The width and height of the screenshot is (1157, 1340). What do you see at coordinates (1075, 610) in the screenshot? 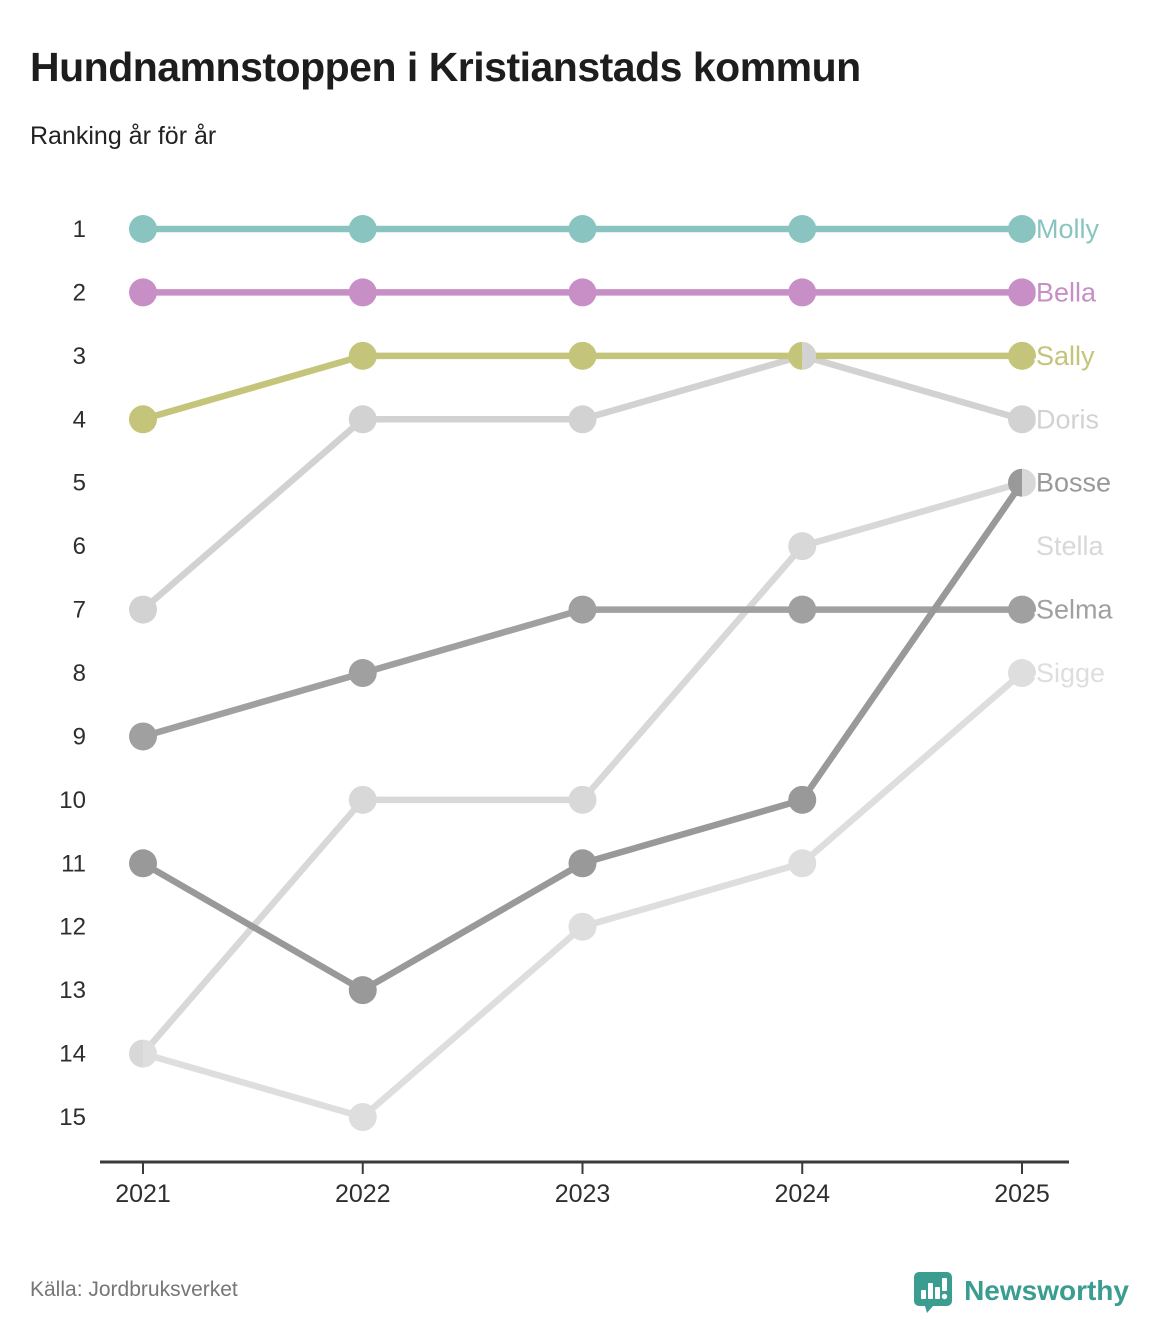
I see `series-label-selma: Selma` at bounding box center [1075, 610].